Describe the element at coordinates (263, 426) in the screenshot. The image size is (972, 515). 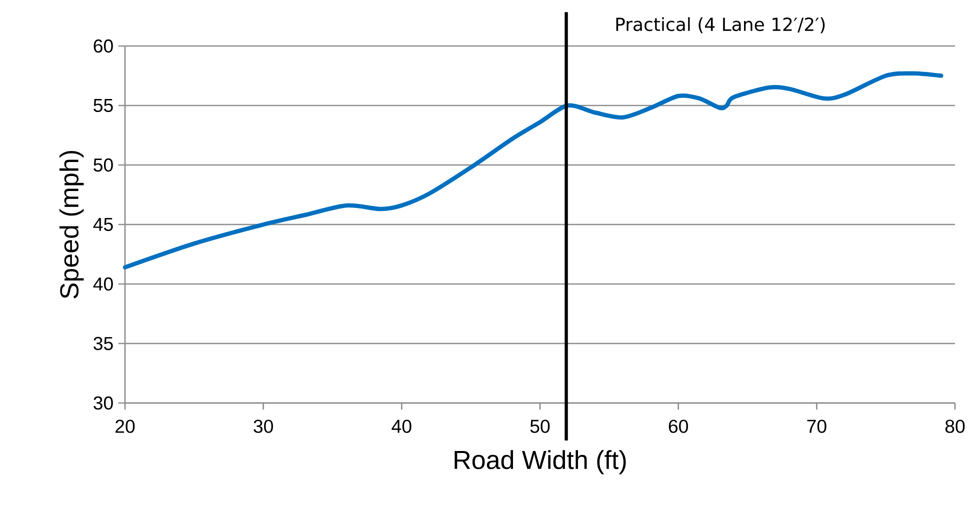
I see `x-tick-label: 30` at that location.